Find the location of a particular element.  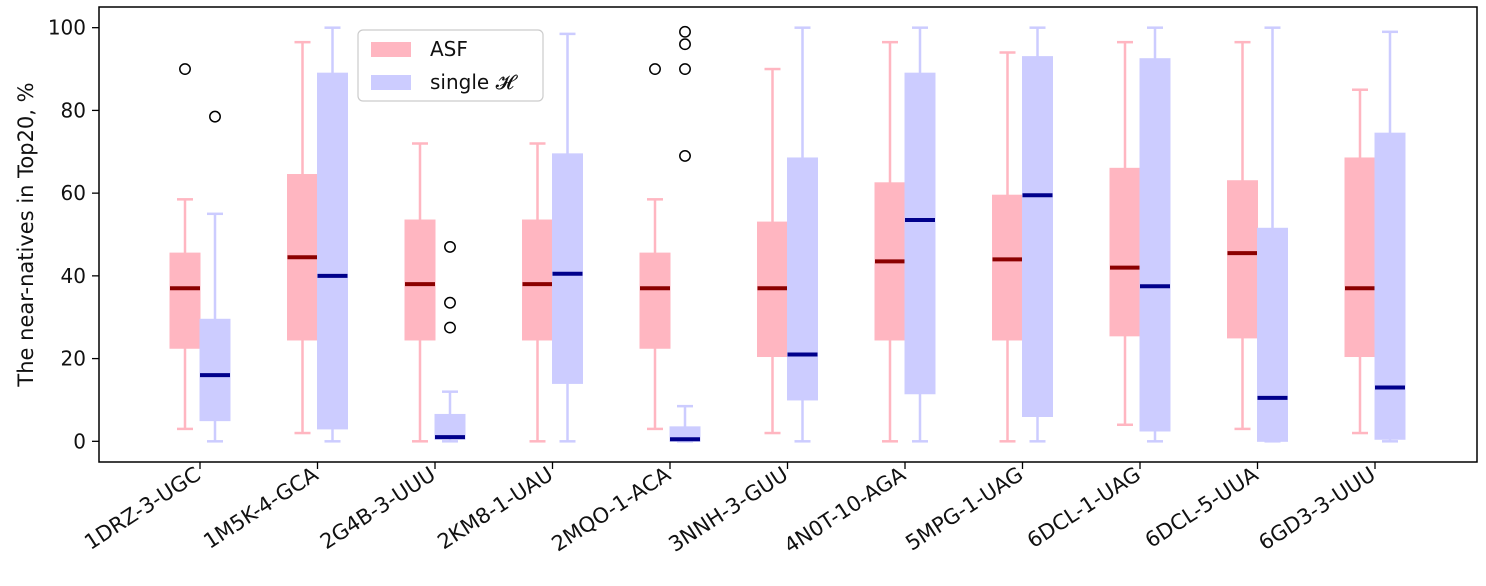

single-h-box-1m5k-4-gca is located at coordinates (332, 234).